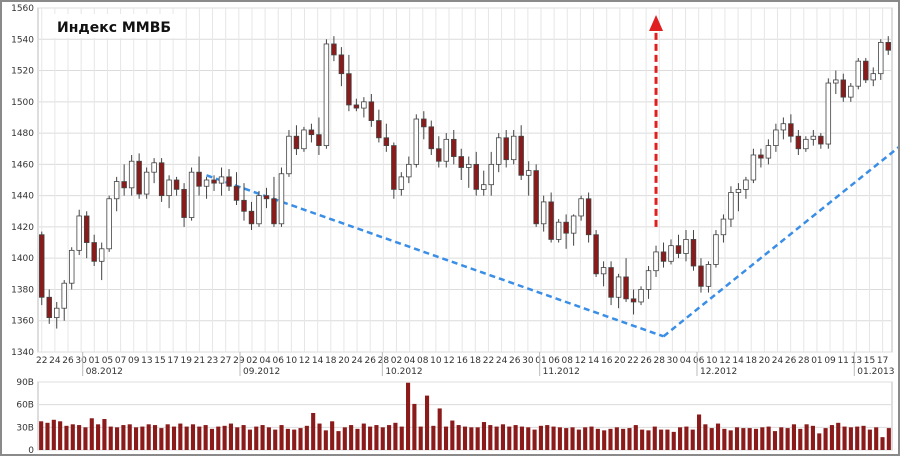 This screenshot has height=456, width=900. Describe the element at coordinates (22, 72) in the screenshot. I see `y-tick-label: 1520` at that location.